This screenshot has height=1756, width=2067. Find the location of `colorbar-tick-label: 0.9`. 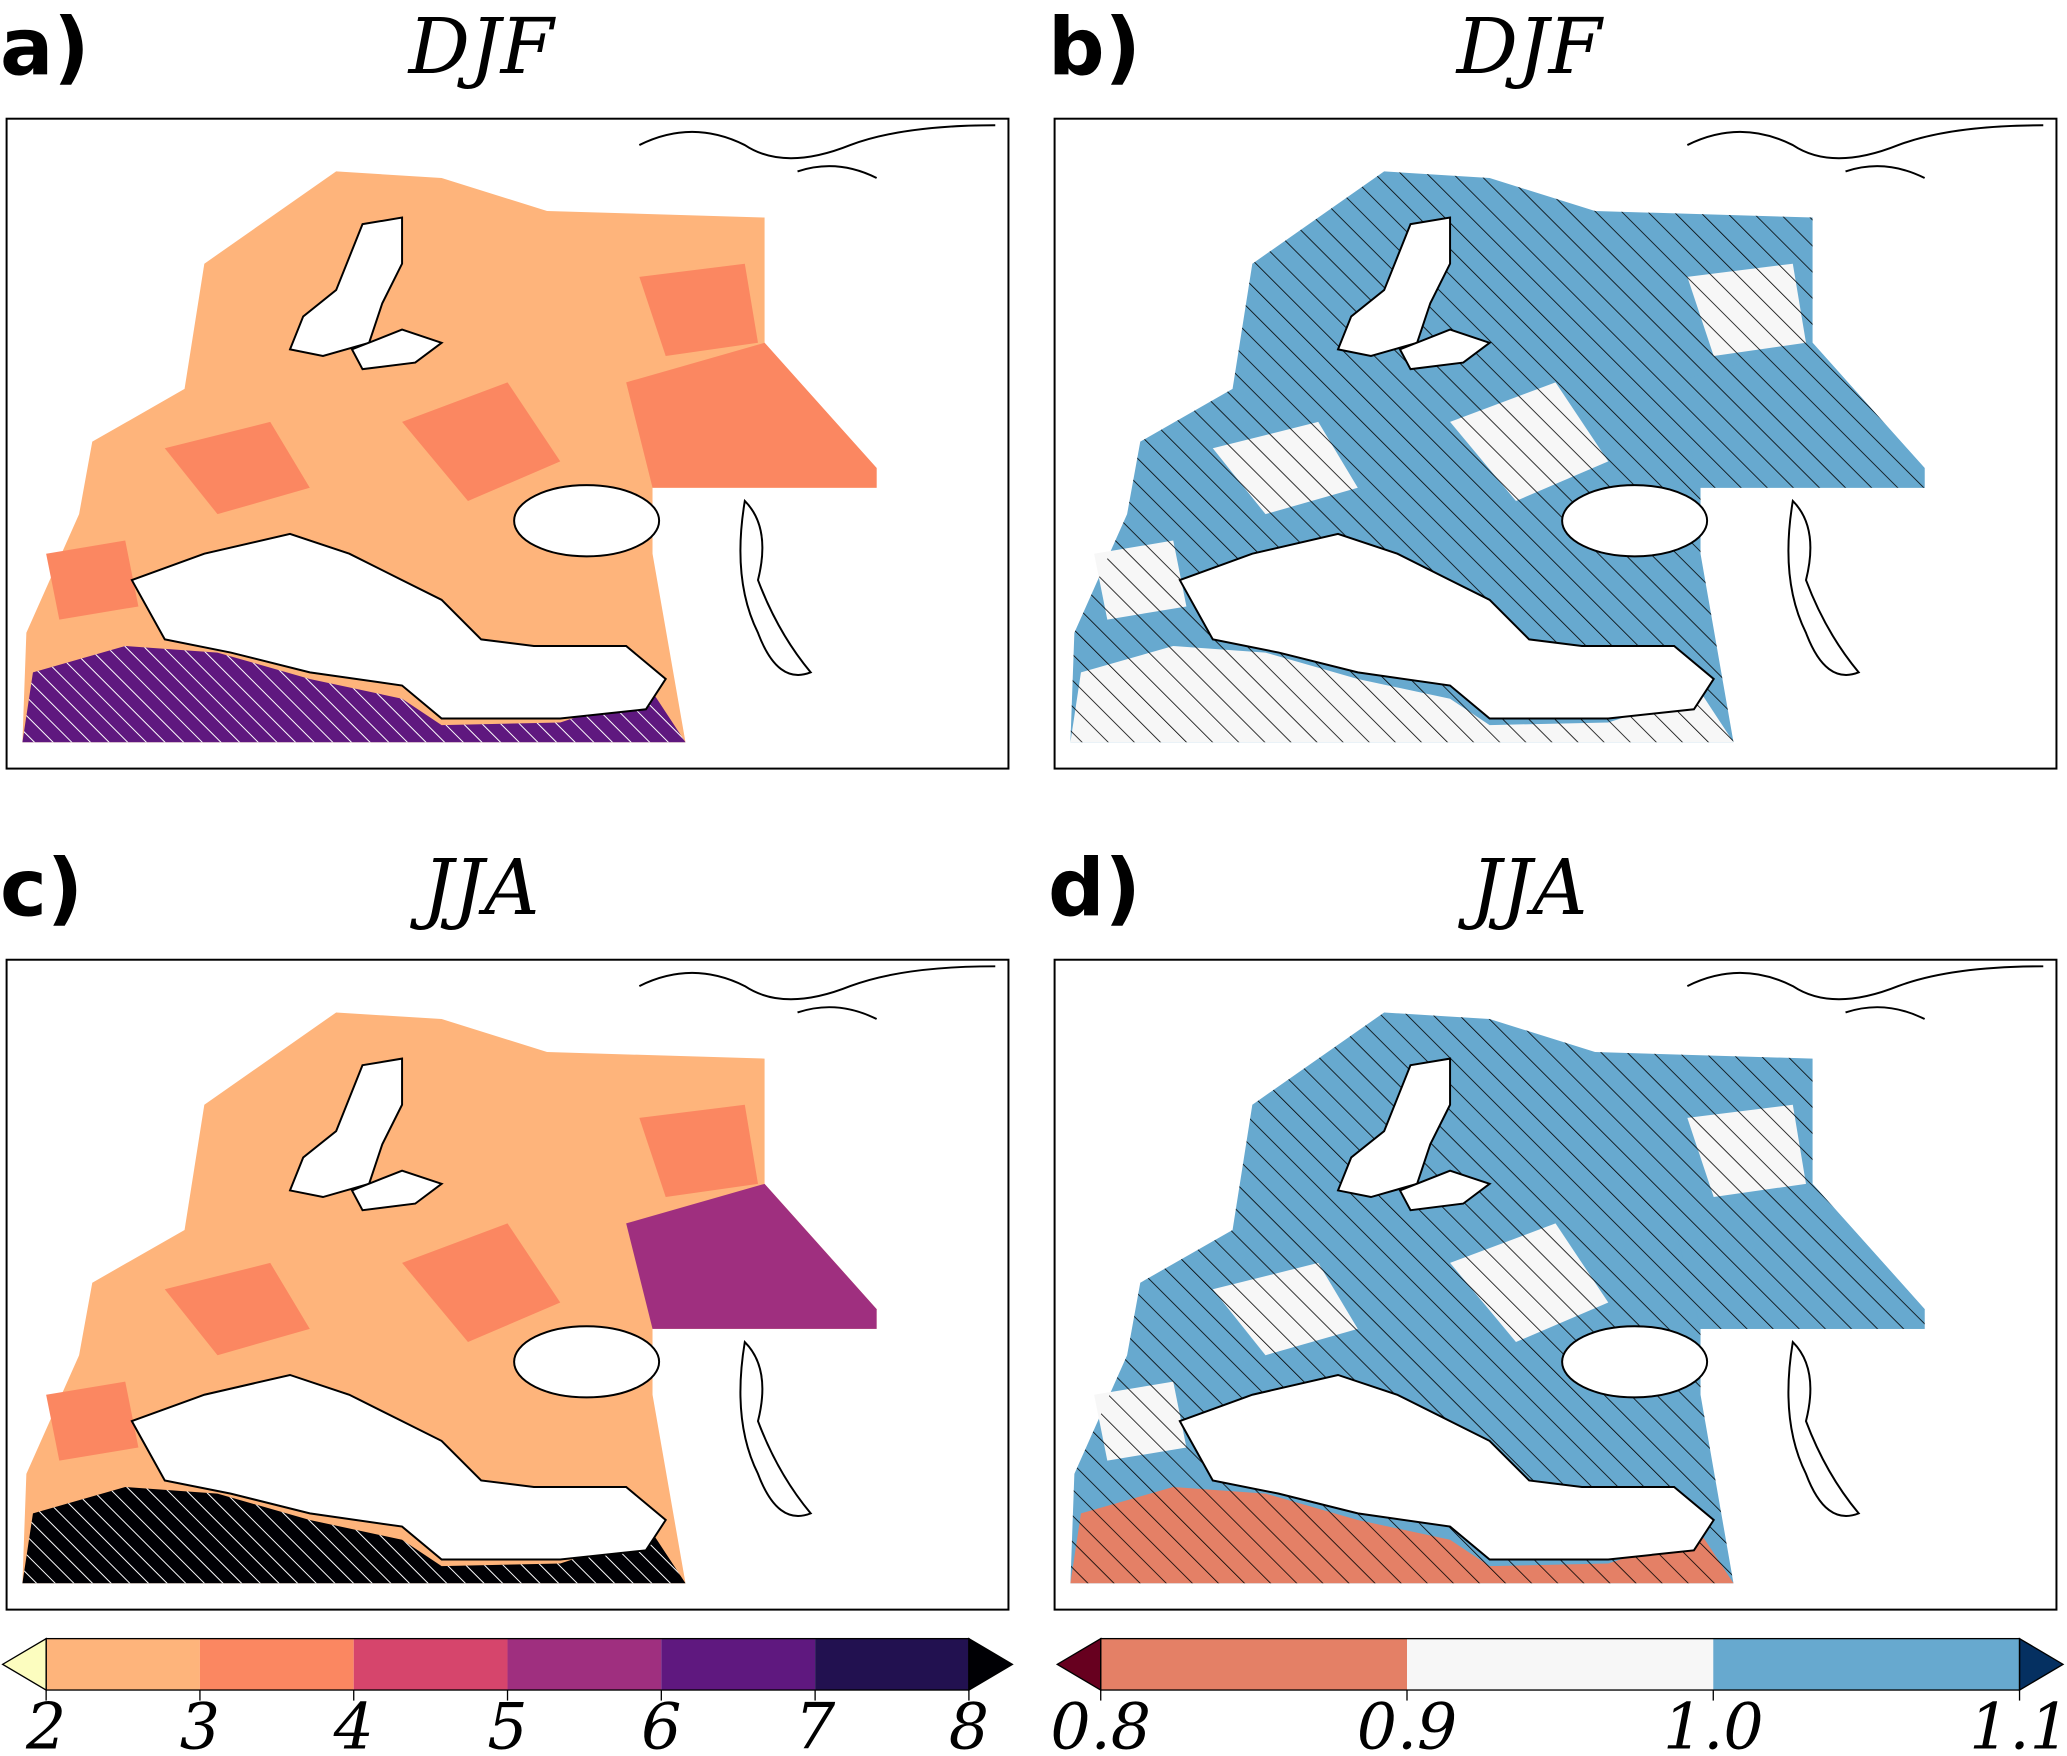

colorbar-tick-label: 0.9 is located at coordinates (1407, 1723).